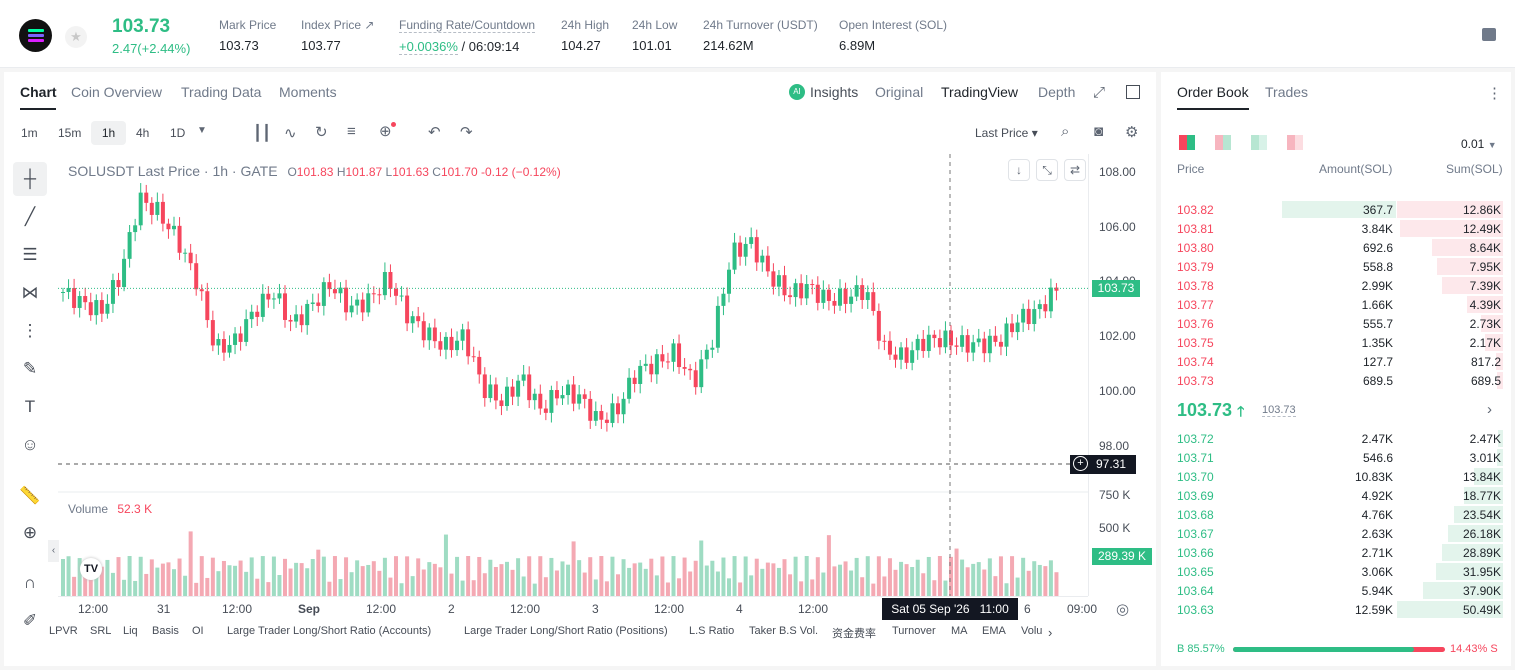  I want to click on undo-icon: ↶, so click(434, 132).